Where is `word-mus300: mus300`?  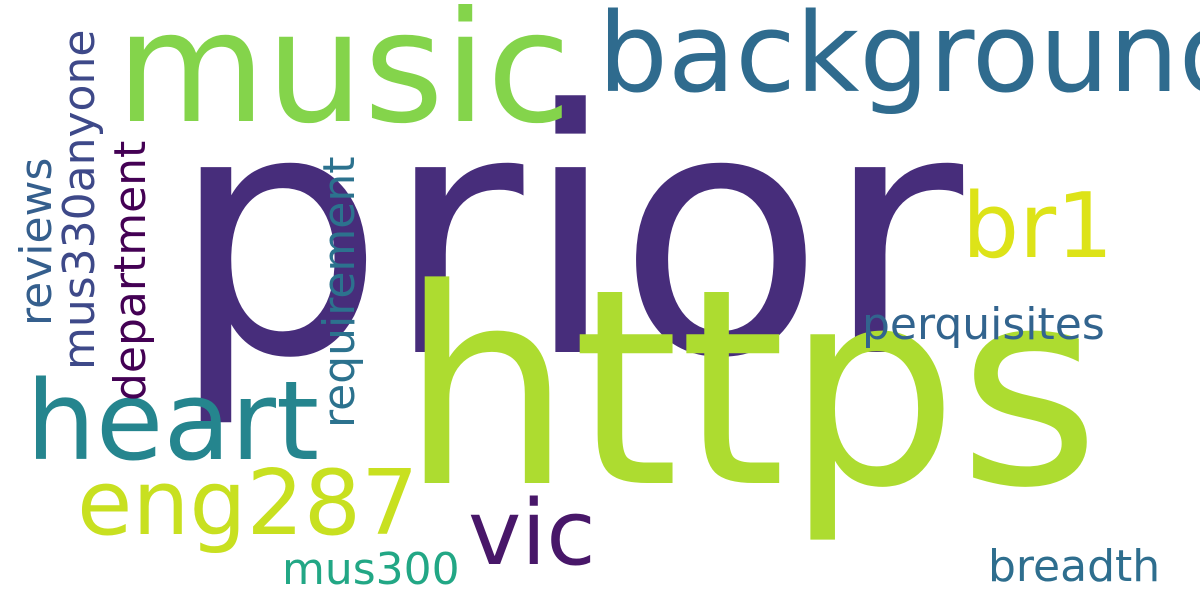
word-mus300: mus300 is located at coordinates (371, 569).